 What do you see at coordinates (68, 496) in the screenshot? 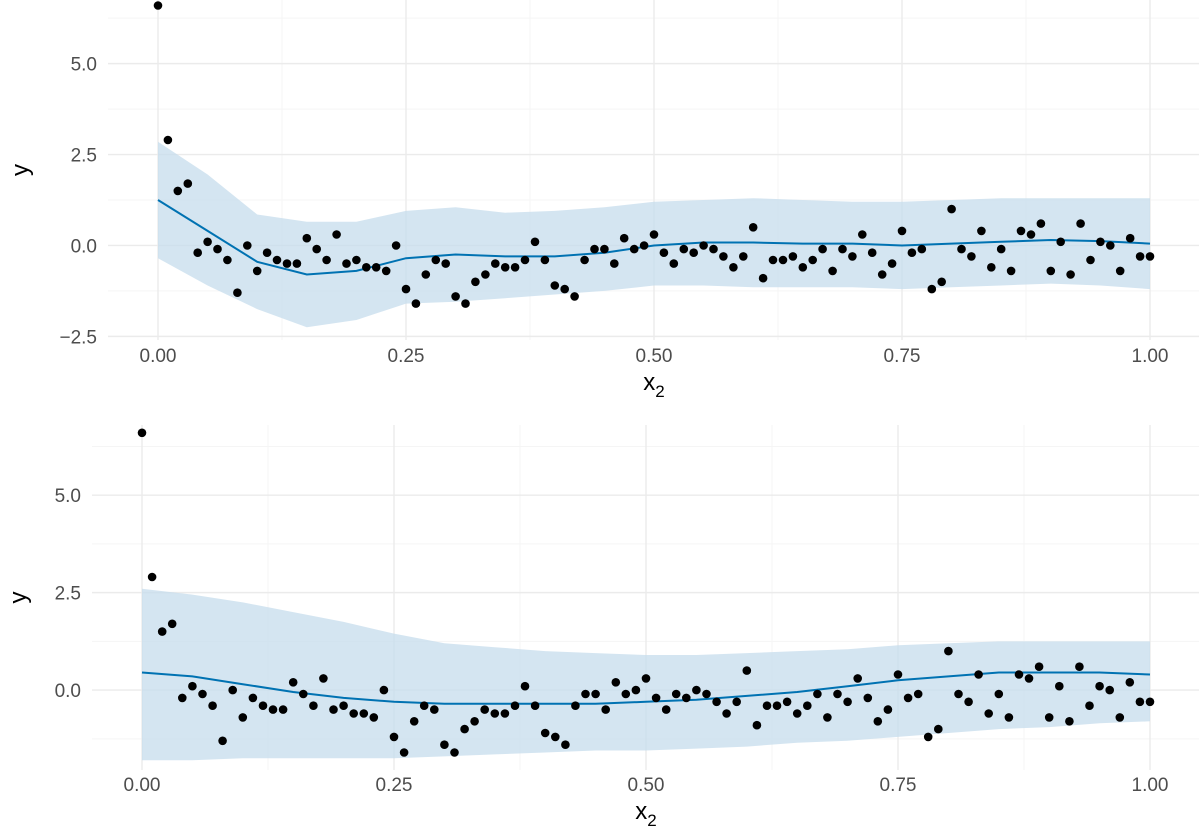
I see `y-tick-label: 5.0` at bounding box center [68, 496].